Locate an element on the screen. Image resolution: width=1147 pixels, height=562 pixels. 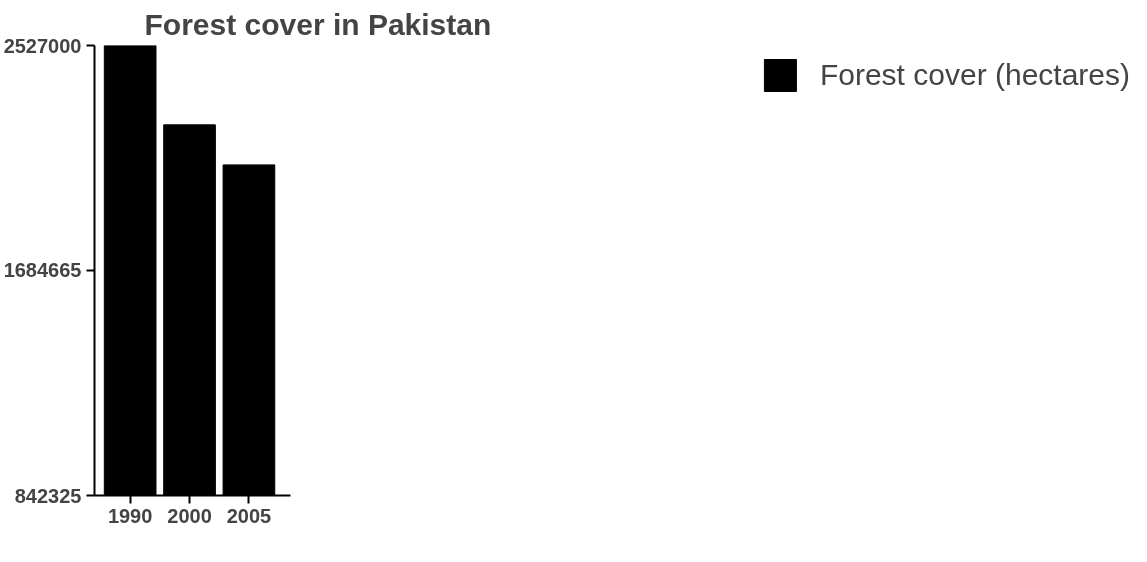
x-tick-label: 2000 is located at coordinates (189, 515).